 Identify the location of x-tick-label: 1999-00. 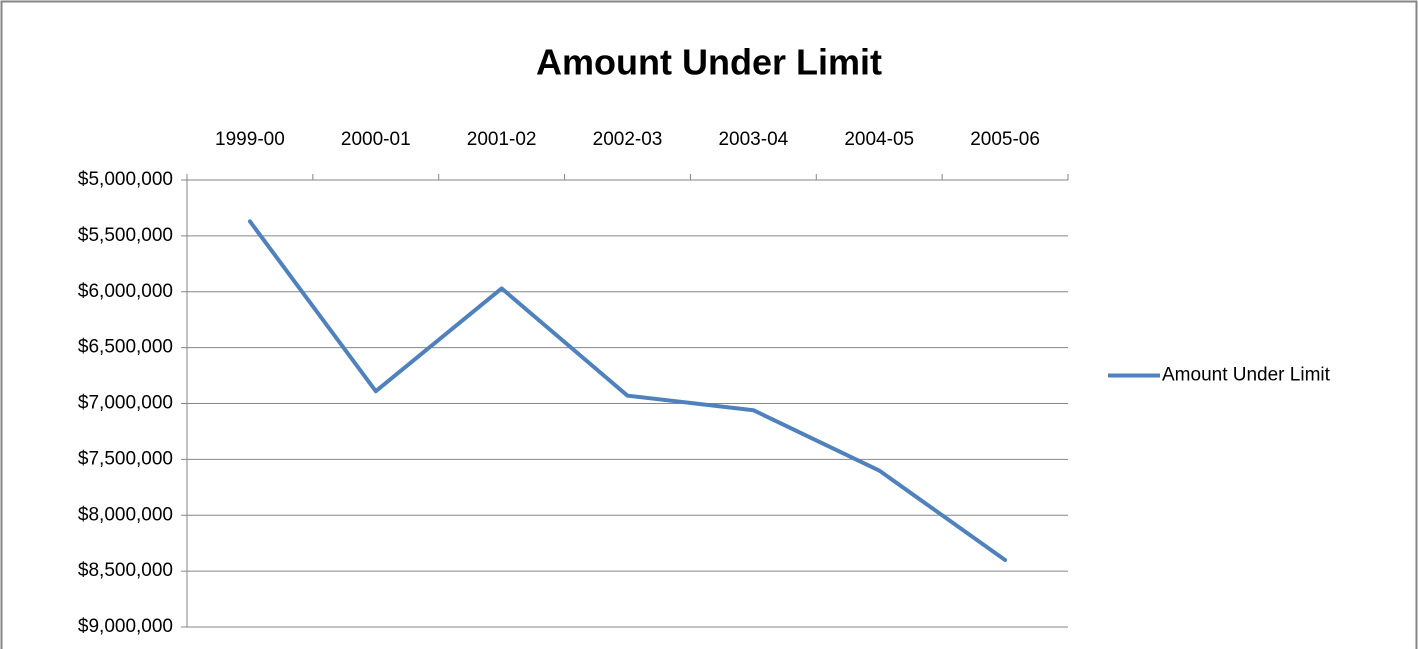
(250, 139).